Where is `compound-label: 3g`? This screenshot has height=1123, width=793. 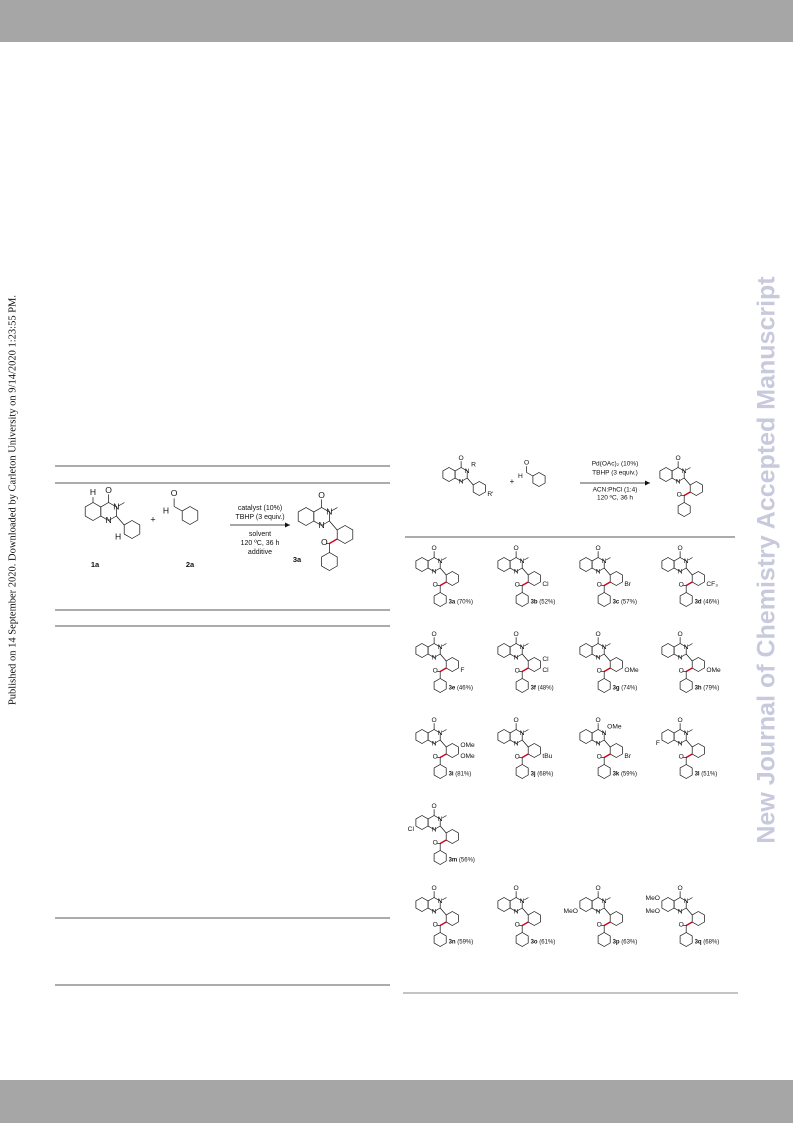 compound-label: 3g is located at coordinates (616, 688).